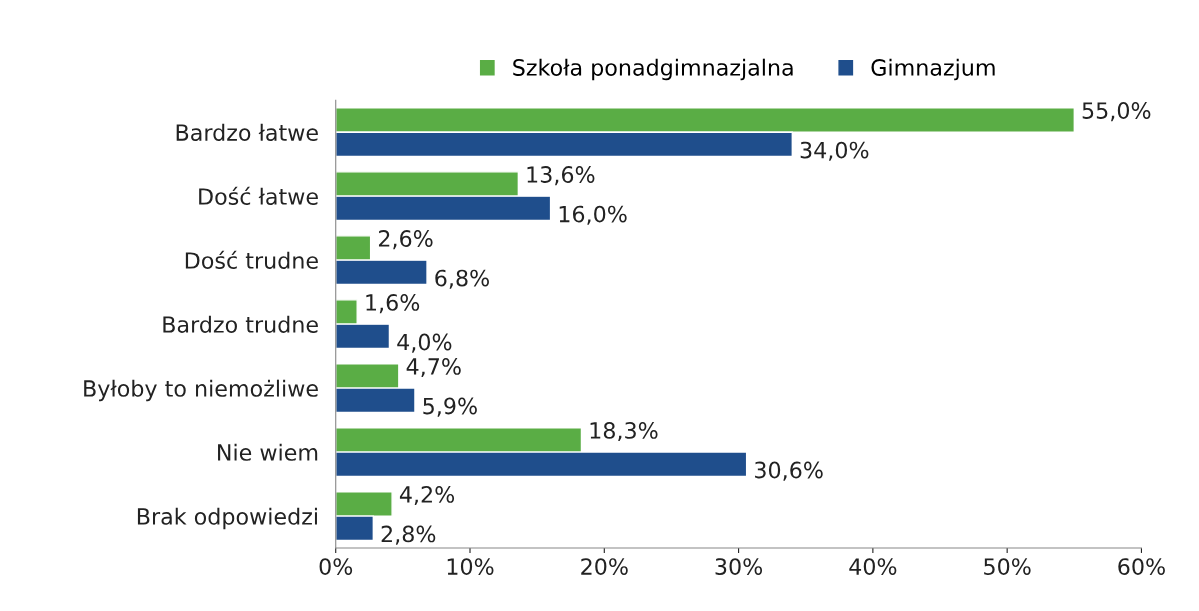 Image resolution: width=1199 pixels, height=611 pixels. I want to click on legend-label: Szkoła ponadgimnazjalna, so click(653, 69).